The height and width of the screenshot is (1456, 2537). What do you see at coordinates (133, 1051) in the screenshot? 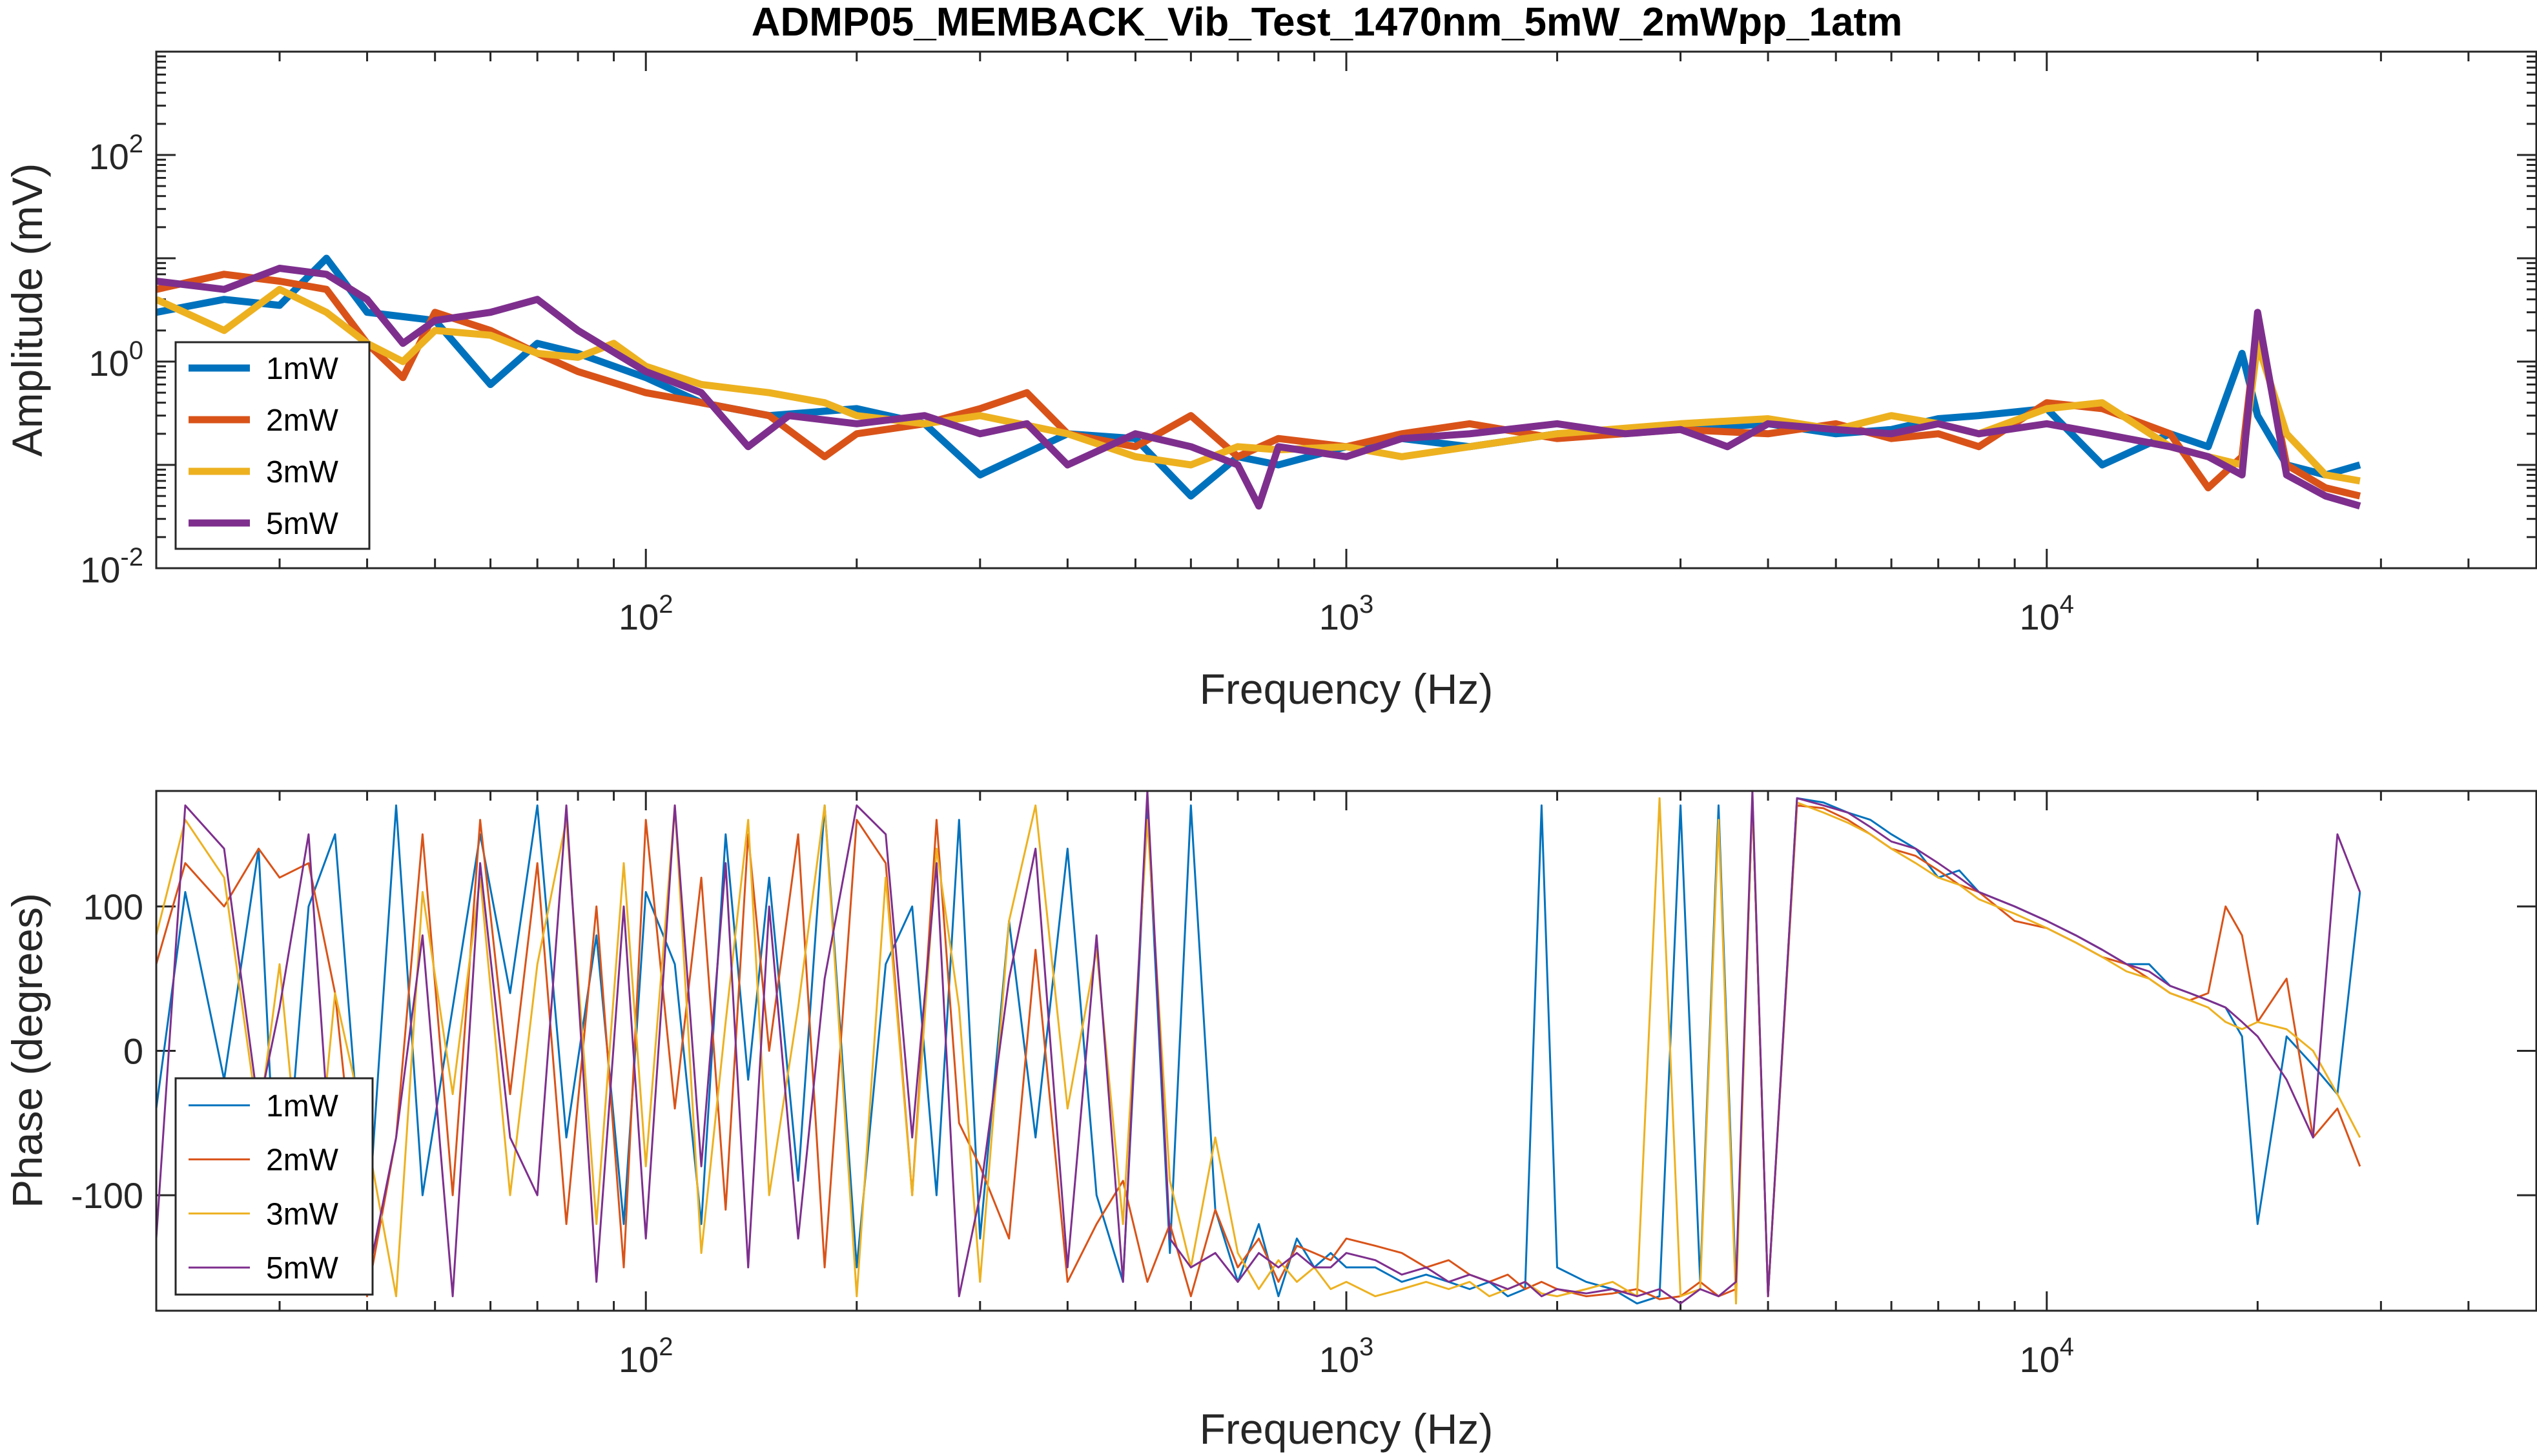
I see `phase-ytick-label: 0` at bounding box center [133, 1051].